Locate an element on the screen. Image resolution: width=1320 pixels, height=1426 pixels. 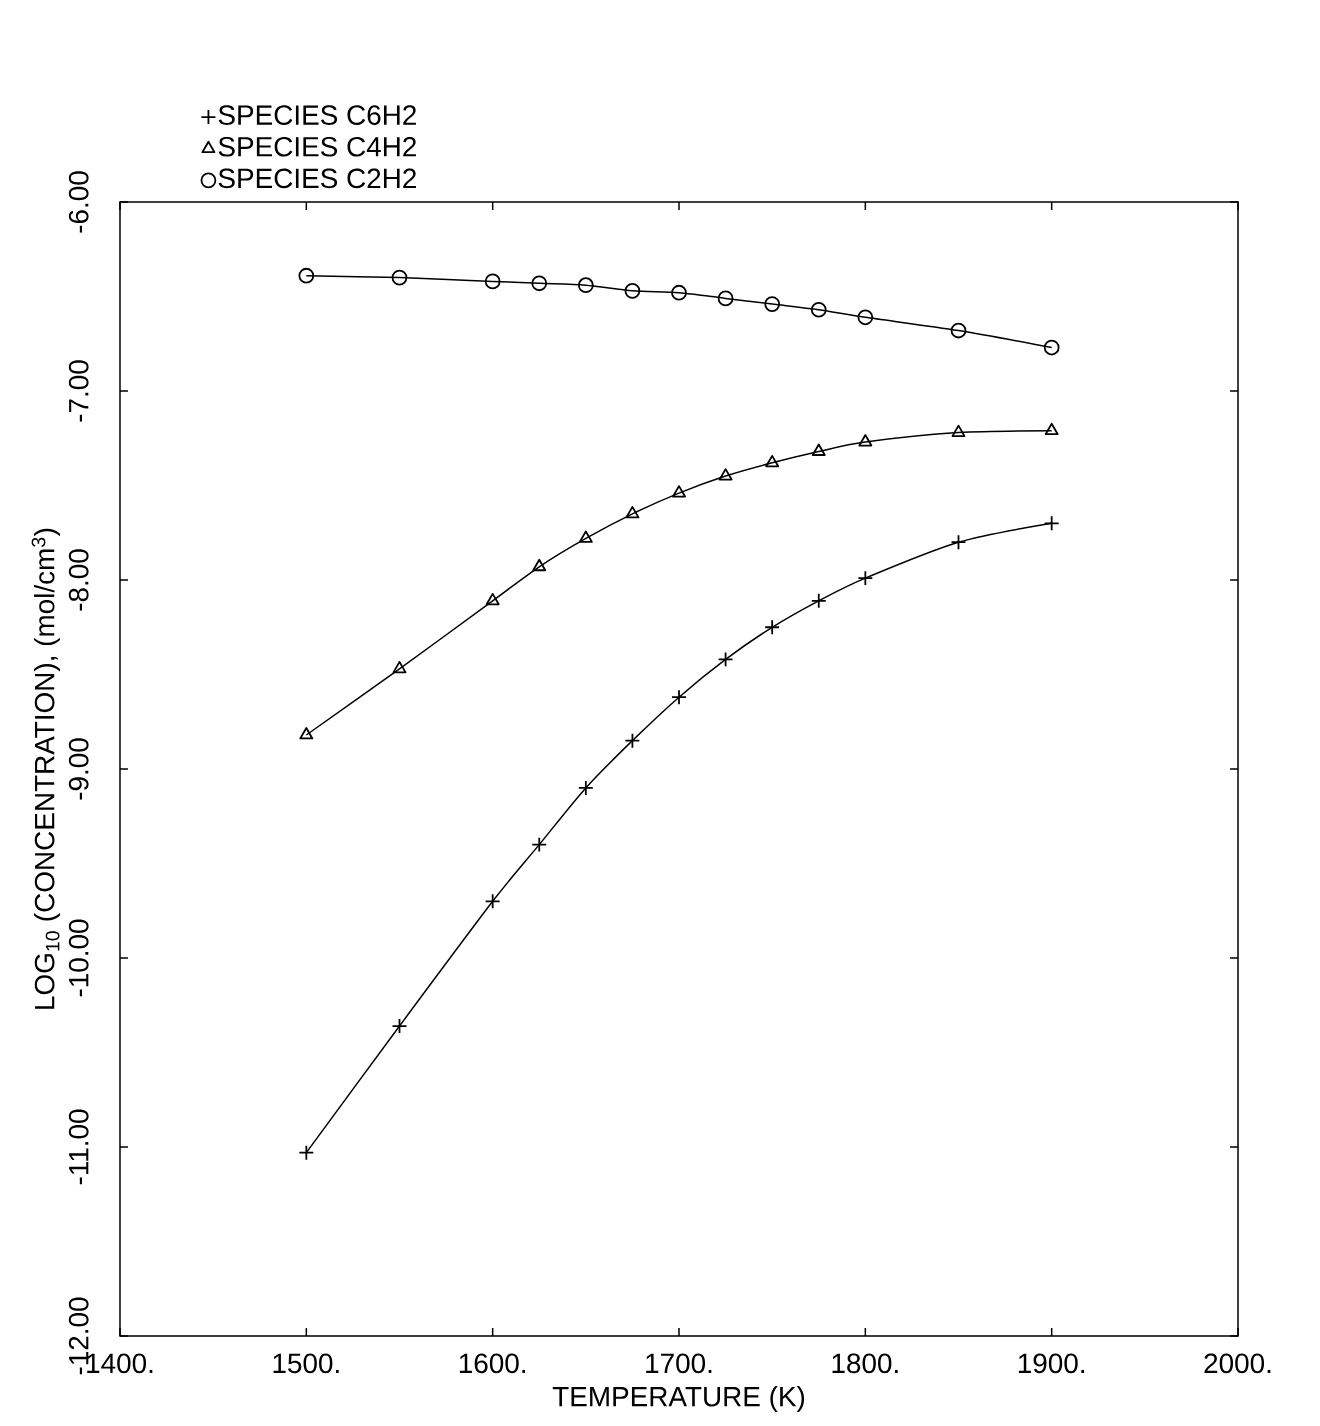
y-tick-label: -12.00 is located at coordinates (78, 1336).